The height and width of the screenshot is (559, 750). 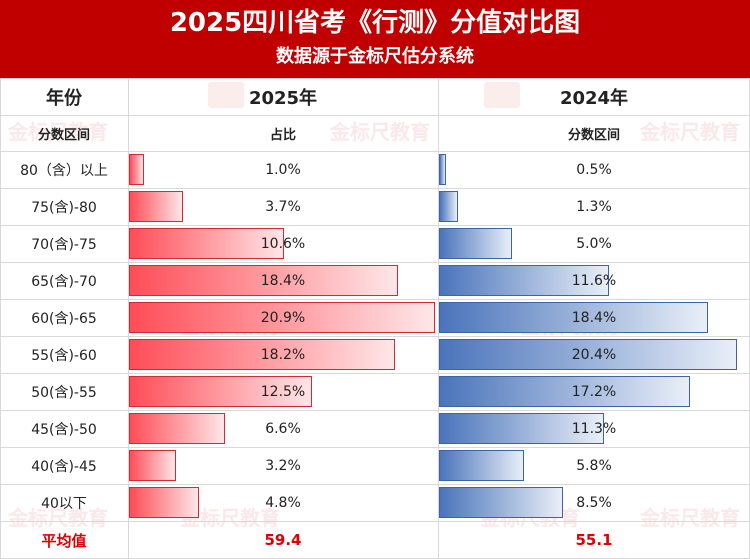 What do you see at coordinates (594, 206) in the screenshot?
I see `value-label-2024: 1.3%` at bounding box center [594, 206].